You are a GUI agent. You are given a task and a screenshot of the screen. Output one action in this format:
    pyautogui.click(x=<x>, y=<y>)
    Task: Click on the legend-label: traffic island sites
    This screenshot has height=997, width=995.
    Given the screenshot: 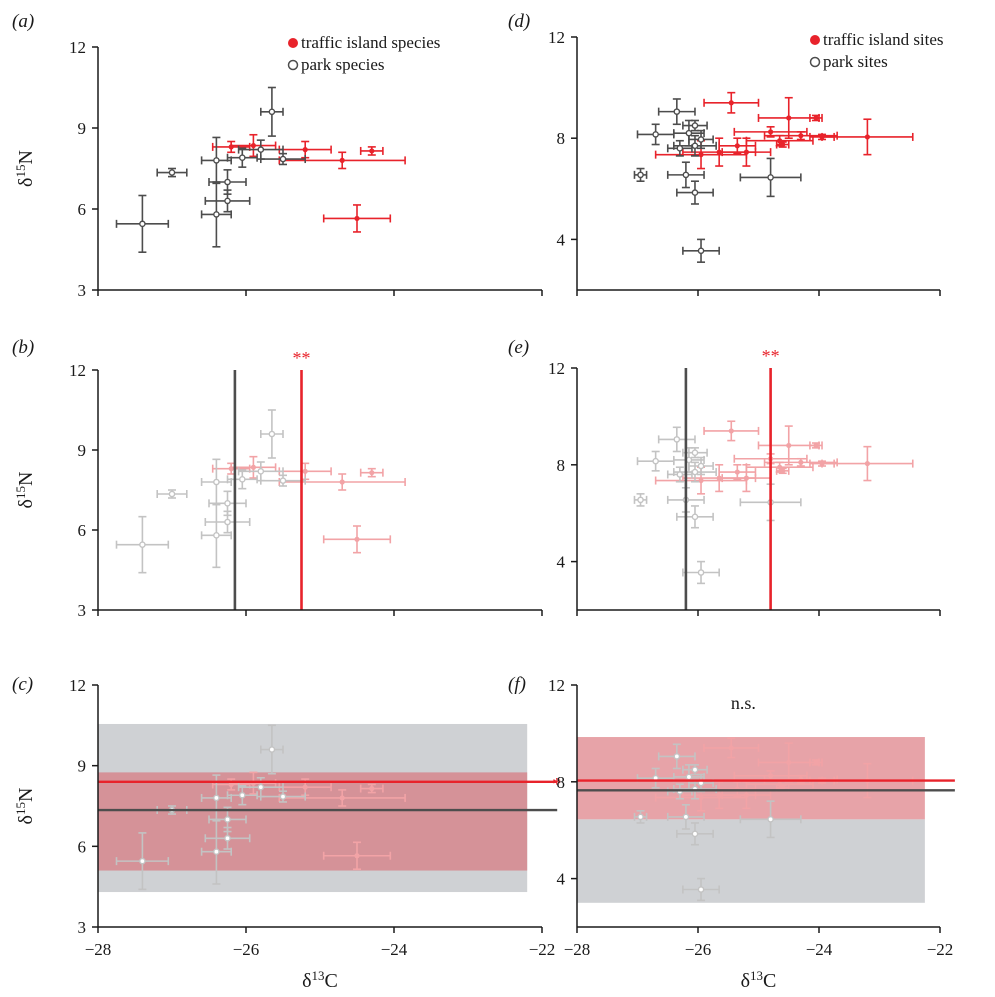 What is the action you would take?
    pyautogui.click(x=883, y=39)
    